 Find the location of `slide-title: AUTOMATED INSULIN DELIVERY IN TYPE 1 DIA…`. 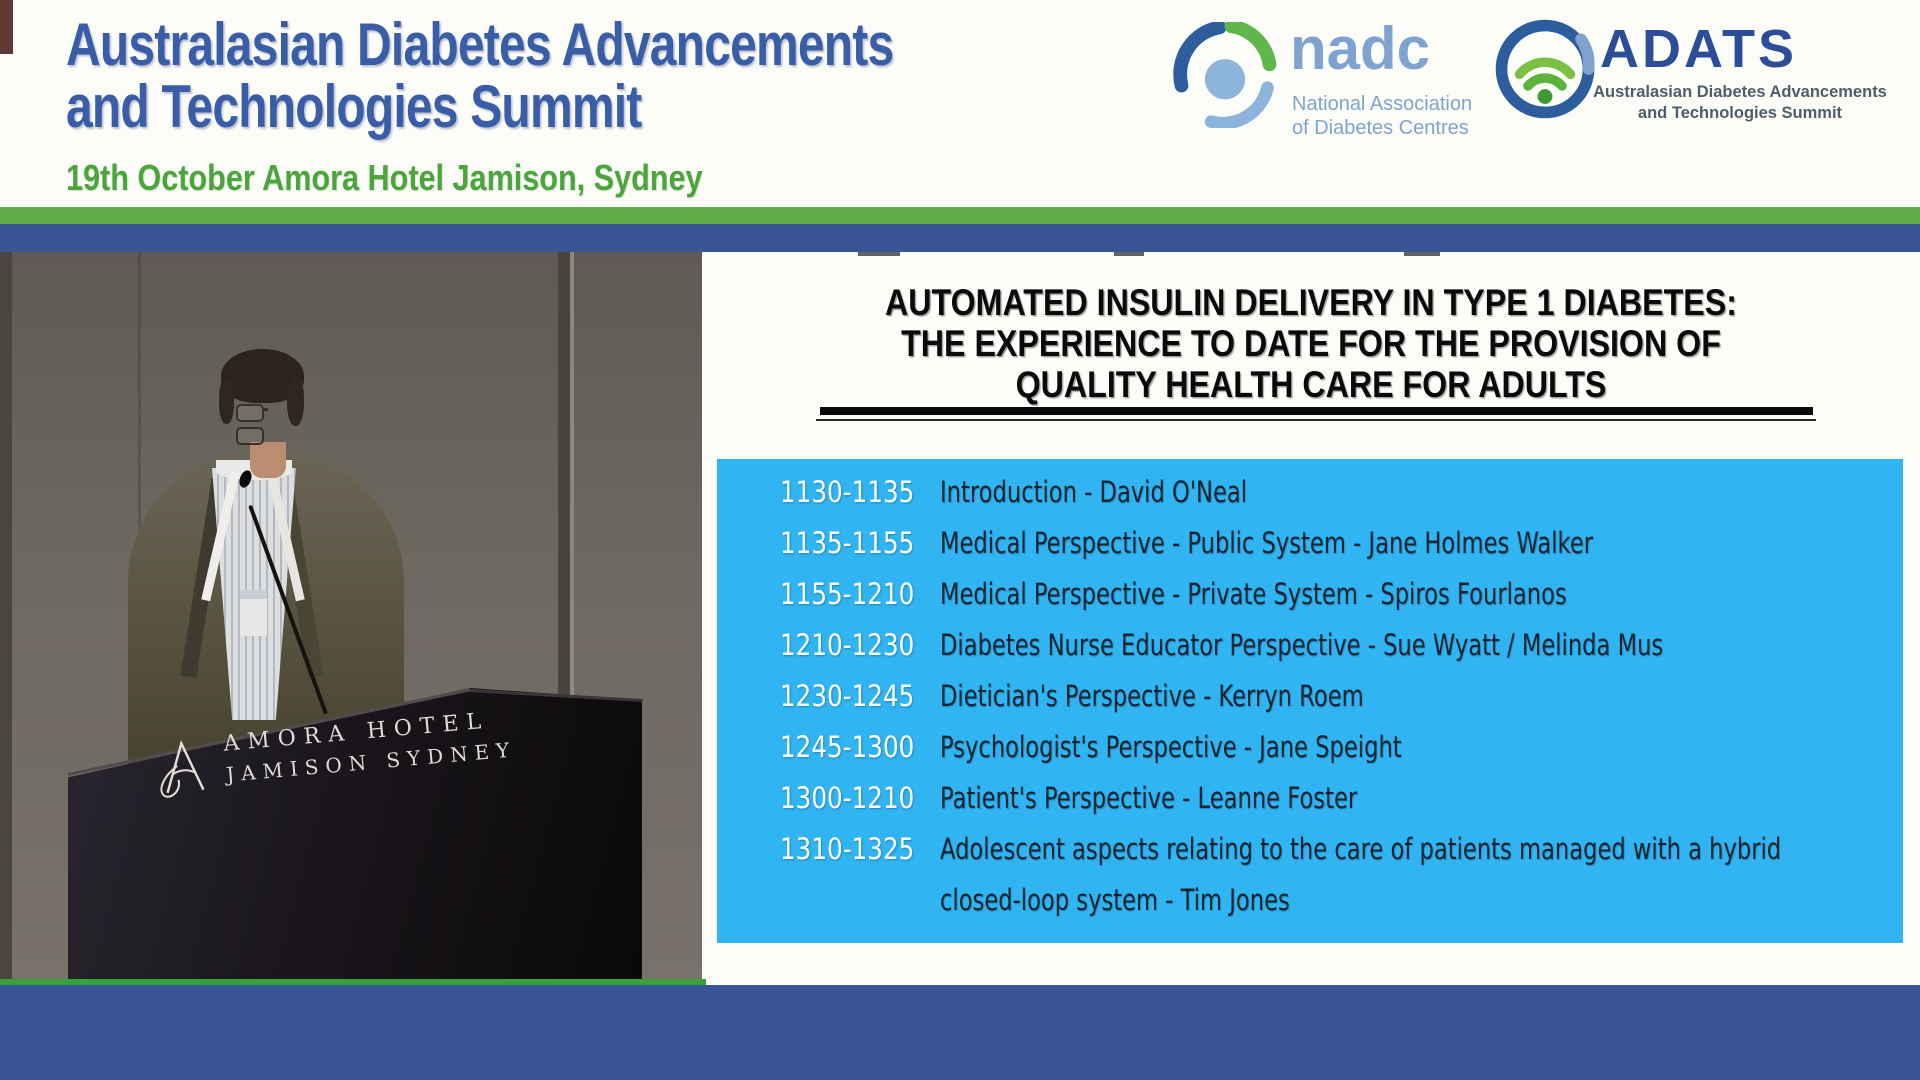

slide-title: AUTOMATED INSULIN DELIVERY IN TYPE 1 DIA… is located at coordinates (1311, 343).